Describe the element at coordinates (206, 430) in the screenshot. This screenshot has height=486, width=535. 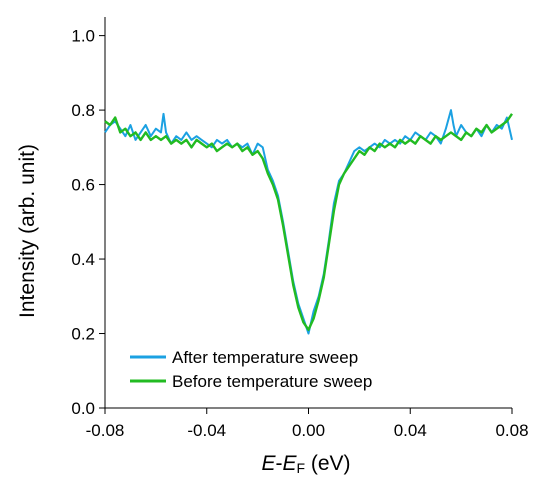
I see `x-tick-label: -0.04` at that location.